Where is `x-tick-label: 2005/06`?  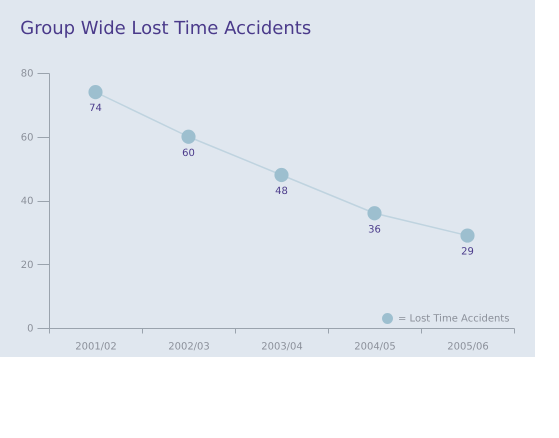 x-tick-label: 2005/06 is located at coordinates (468, 347).